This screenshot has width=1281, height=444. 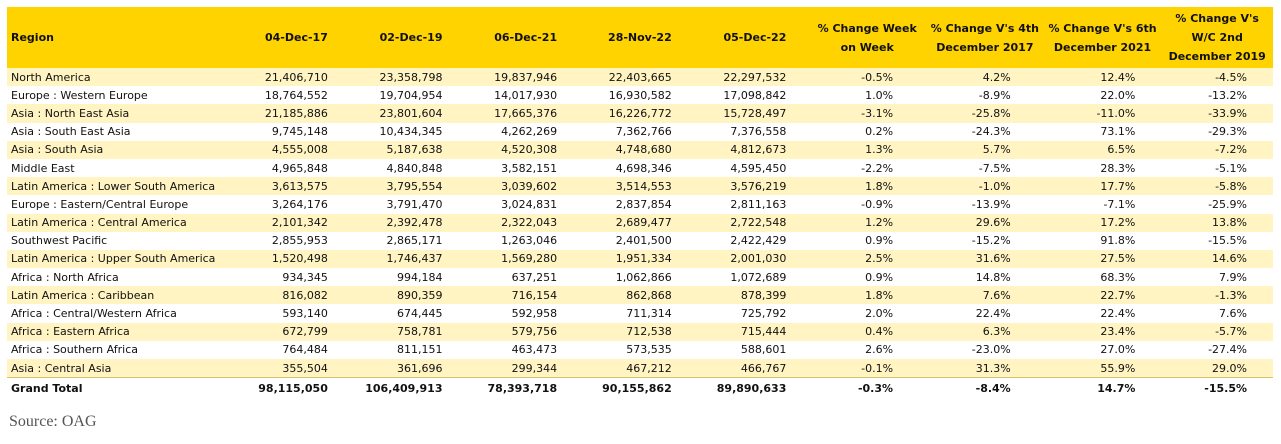 What do you see at coordinates (522, 368) in the screenshot?
I see `value-cell-06-dec-21: 299,344` at bounding box center [522, 368].